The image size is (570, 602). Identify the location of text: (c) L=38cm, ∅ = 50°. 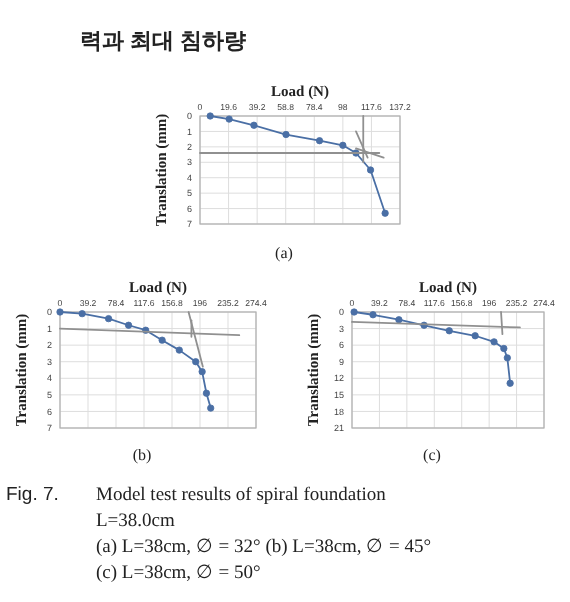
(179, 573).